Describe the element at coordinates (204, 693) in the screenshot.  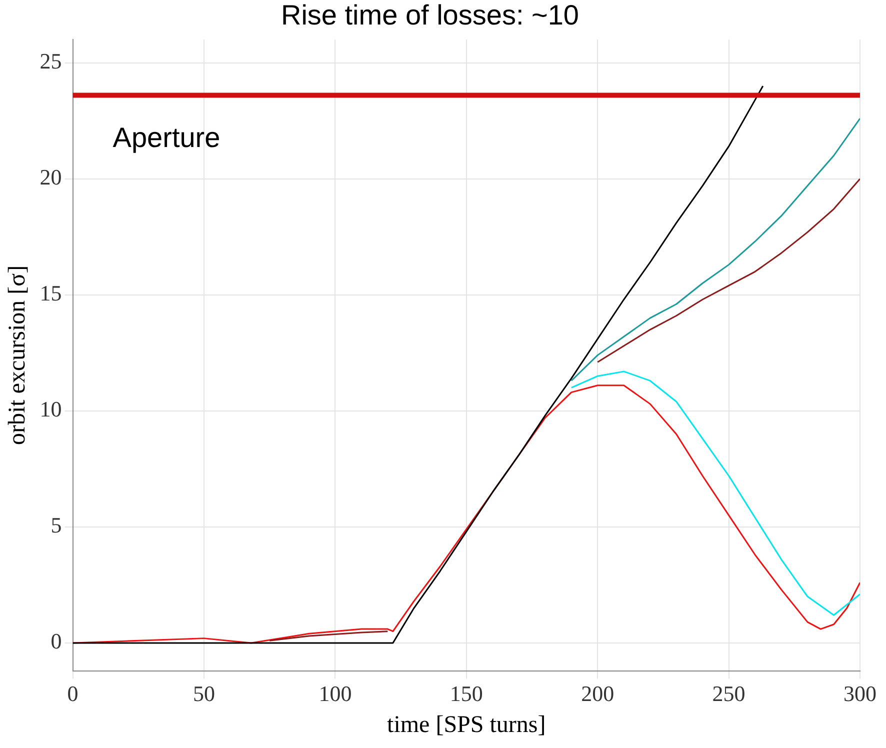
I see `x-tick-label: 50` at that location.